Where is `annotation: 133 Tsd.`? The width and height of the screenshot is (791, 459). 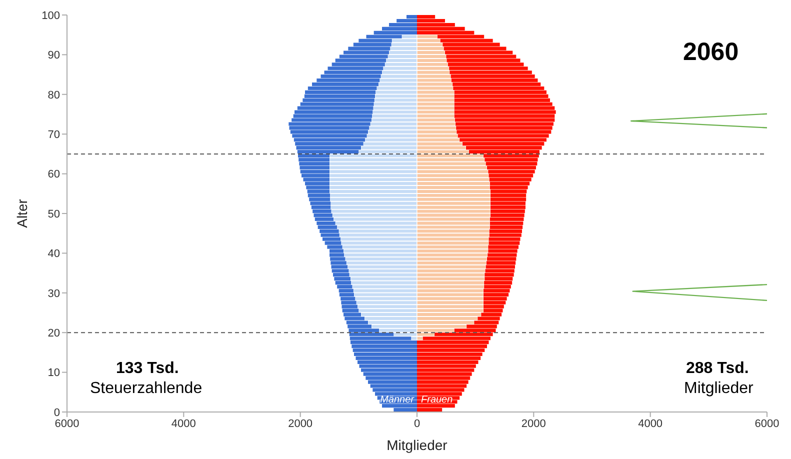
annotation: 133 Tsd. is located at coordinates (147, 369).